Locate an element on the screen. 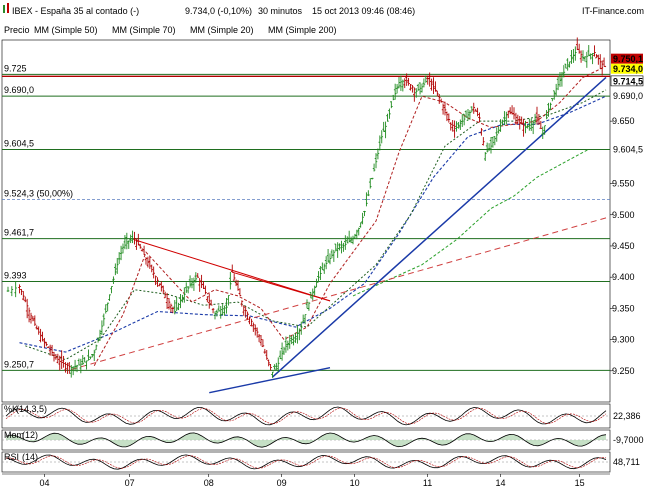  brand-label: IT-Finance.com is located at coordinates (613, 11).